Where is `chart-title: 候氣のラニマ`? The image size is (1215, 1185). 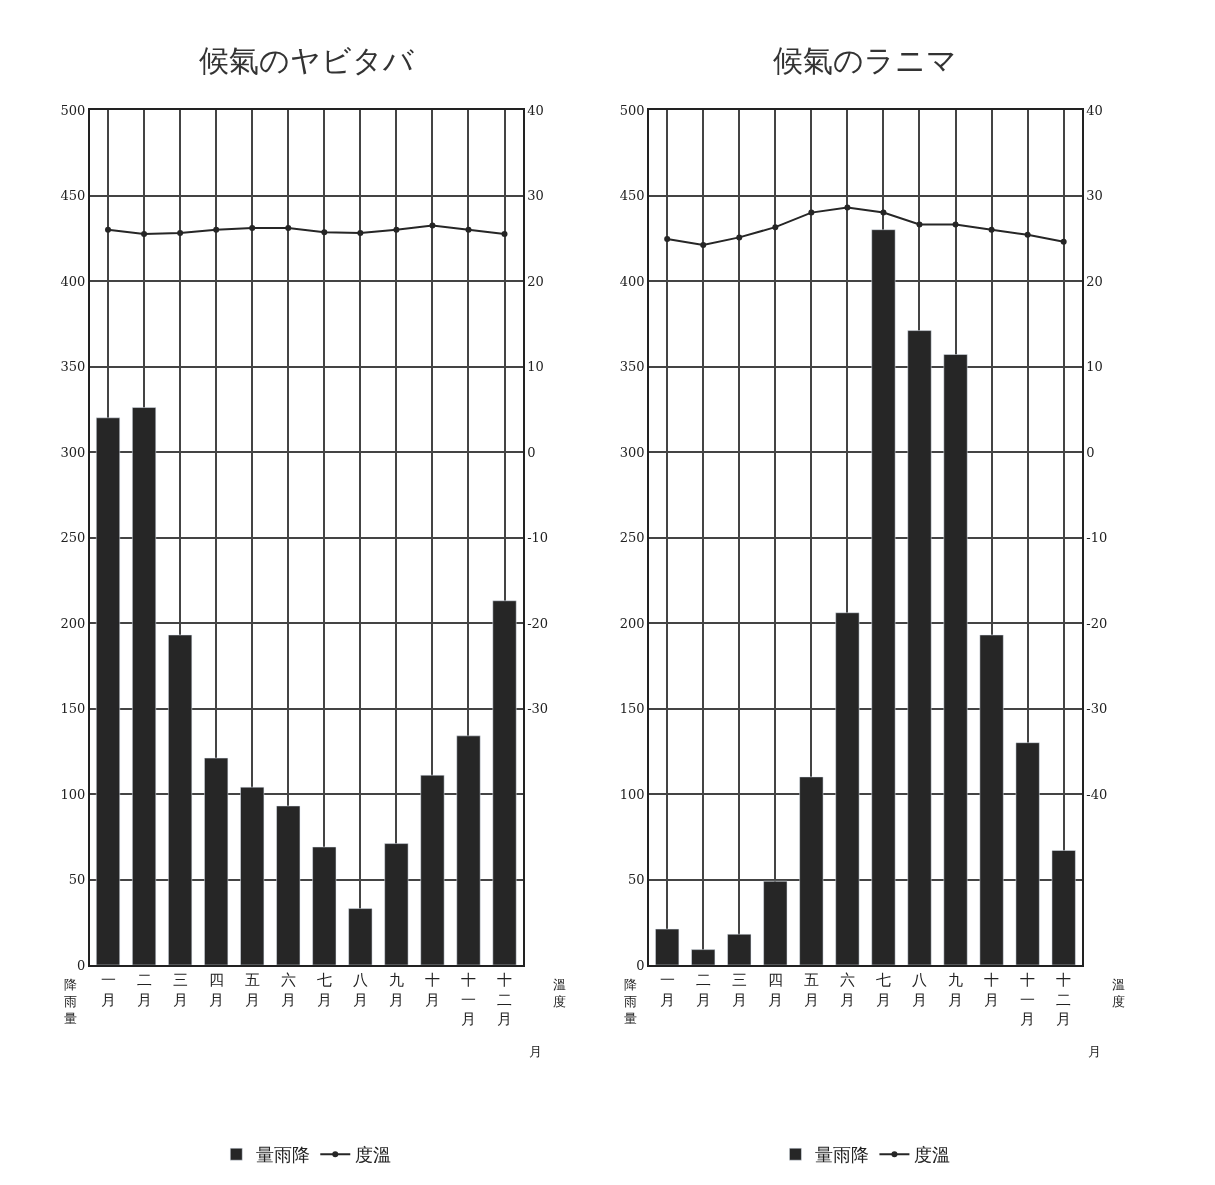
chart-title: 候氣のラニマ is located at coordinates (865, 60).